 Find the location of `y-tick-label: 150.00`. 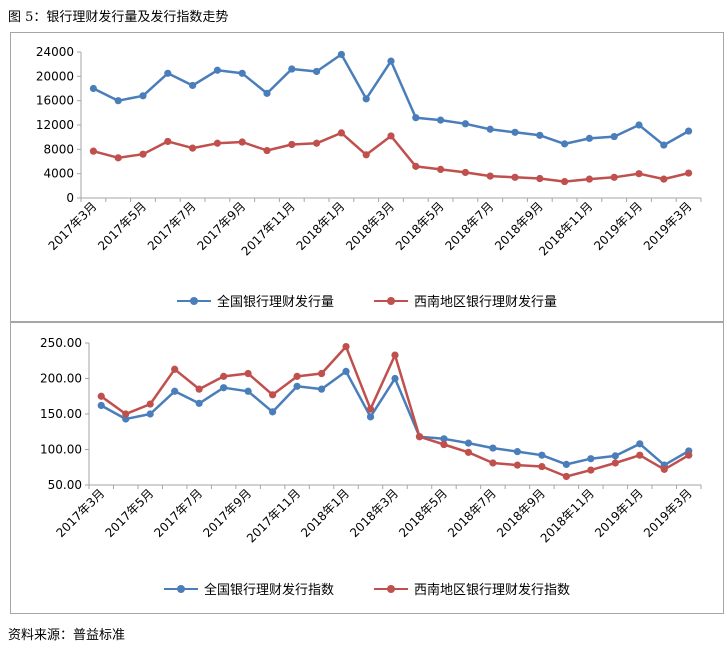

y-tick-label: 150.00 is located at coordinates (61, 414).